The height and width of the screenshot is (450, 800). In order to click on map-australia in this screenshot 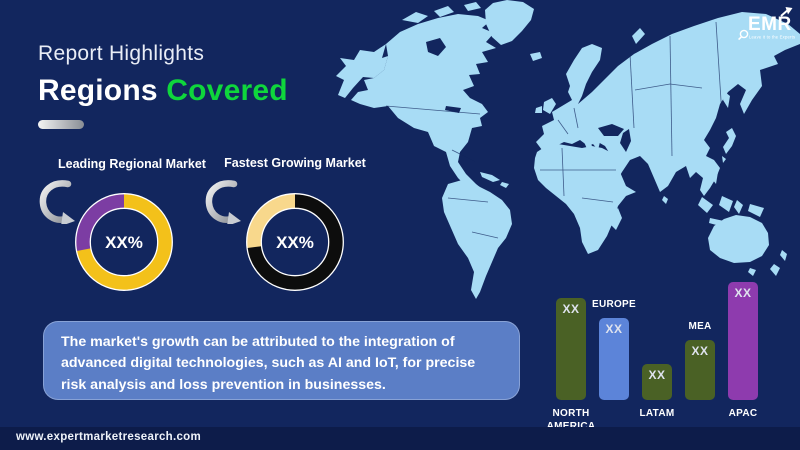, I will do `click(738, 239)`.